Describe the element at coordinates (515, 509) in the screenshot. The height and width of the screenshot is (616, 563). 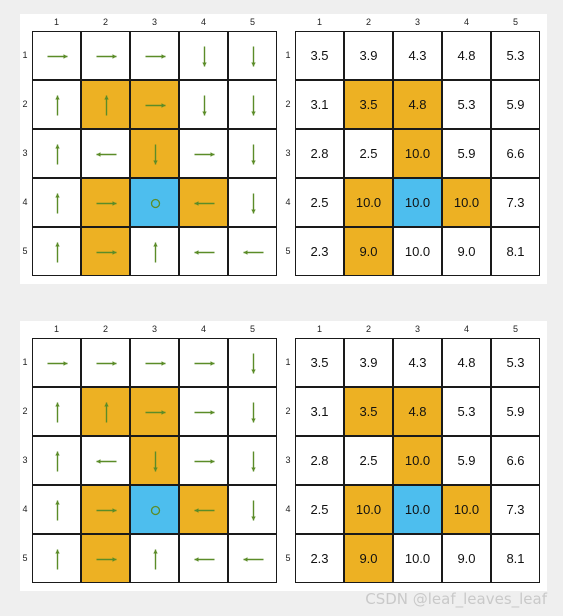
I see `state-value: 7.3` at that location.